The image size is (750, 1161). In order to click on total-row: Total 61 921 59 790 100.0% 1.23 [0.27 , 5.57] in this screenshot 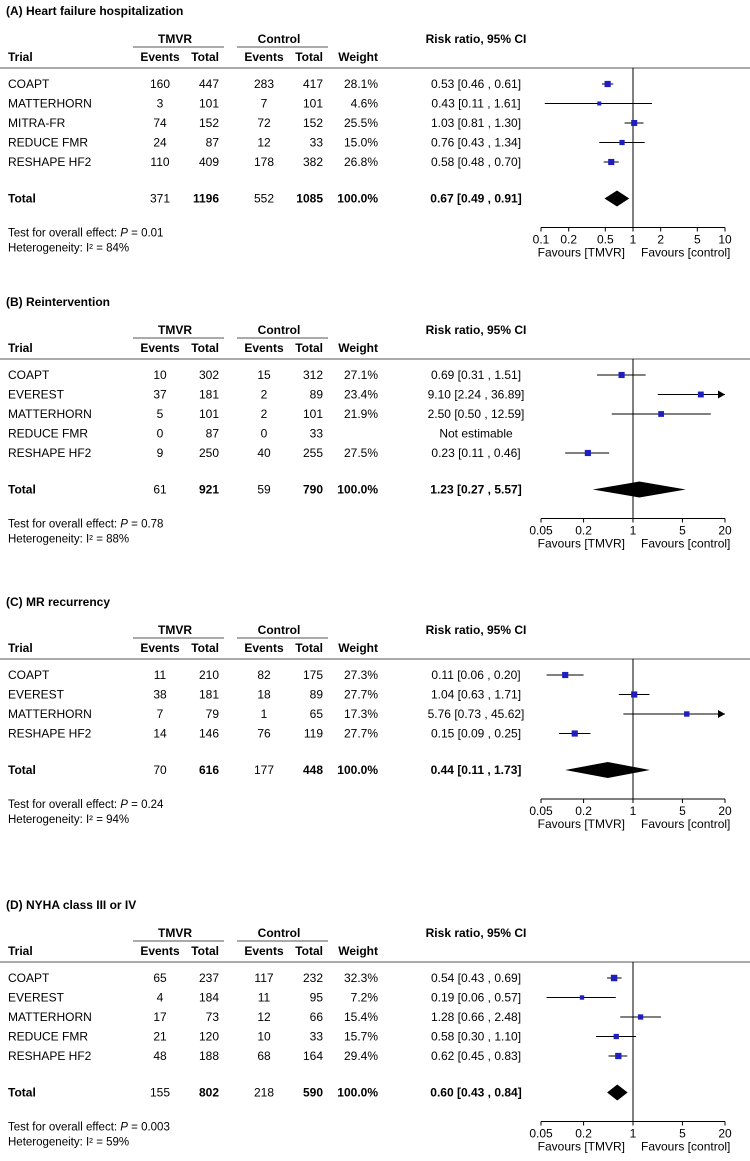, I will do `click(347, 489)`.